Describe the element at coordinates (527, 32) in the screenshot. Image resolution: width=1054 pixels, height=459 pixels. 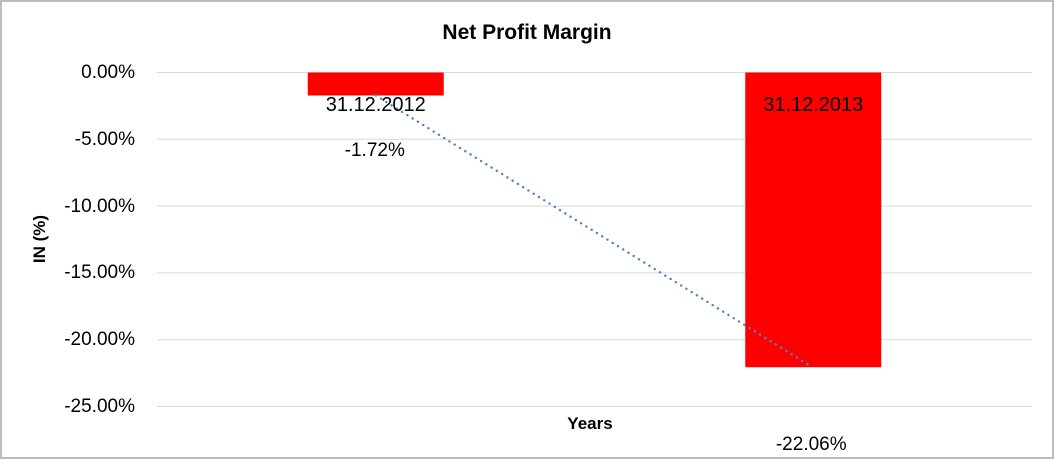
I see `chart-title: Net Profit Margin` at that location.